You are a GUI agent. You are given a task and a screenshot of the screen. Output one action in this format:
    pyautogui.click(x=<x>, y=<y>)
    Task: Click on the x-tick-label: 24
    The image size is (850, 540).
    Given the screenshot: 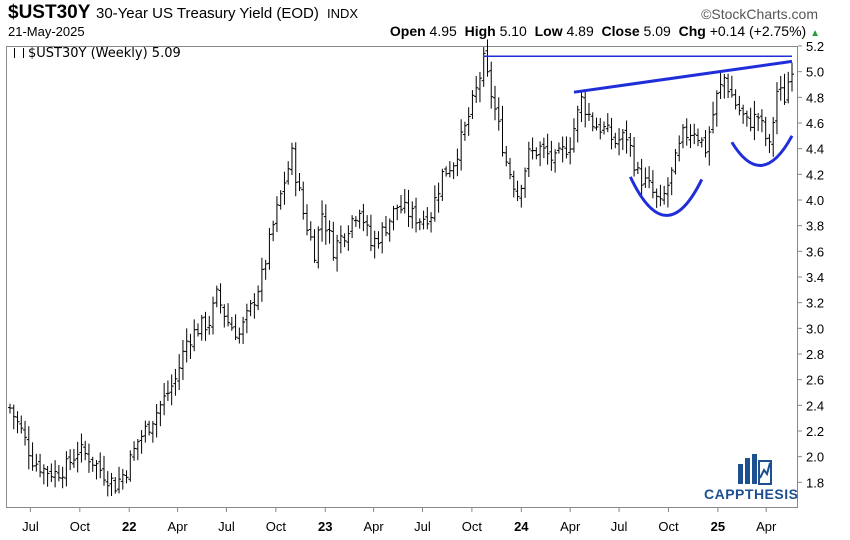 What is the action you would take?
    pyautogui.click(x=521, y=526)
    